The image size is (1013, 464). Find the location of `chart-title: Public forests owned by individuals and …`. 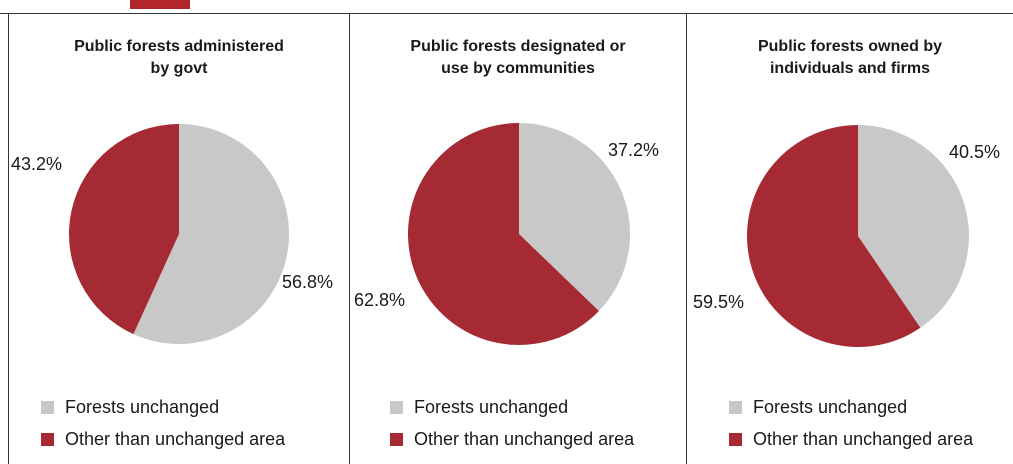

chart-title: Public forests owned by individuals and … is located at coordinates (850, 58).